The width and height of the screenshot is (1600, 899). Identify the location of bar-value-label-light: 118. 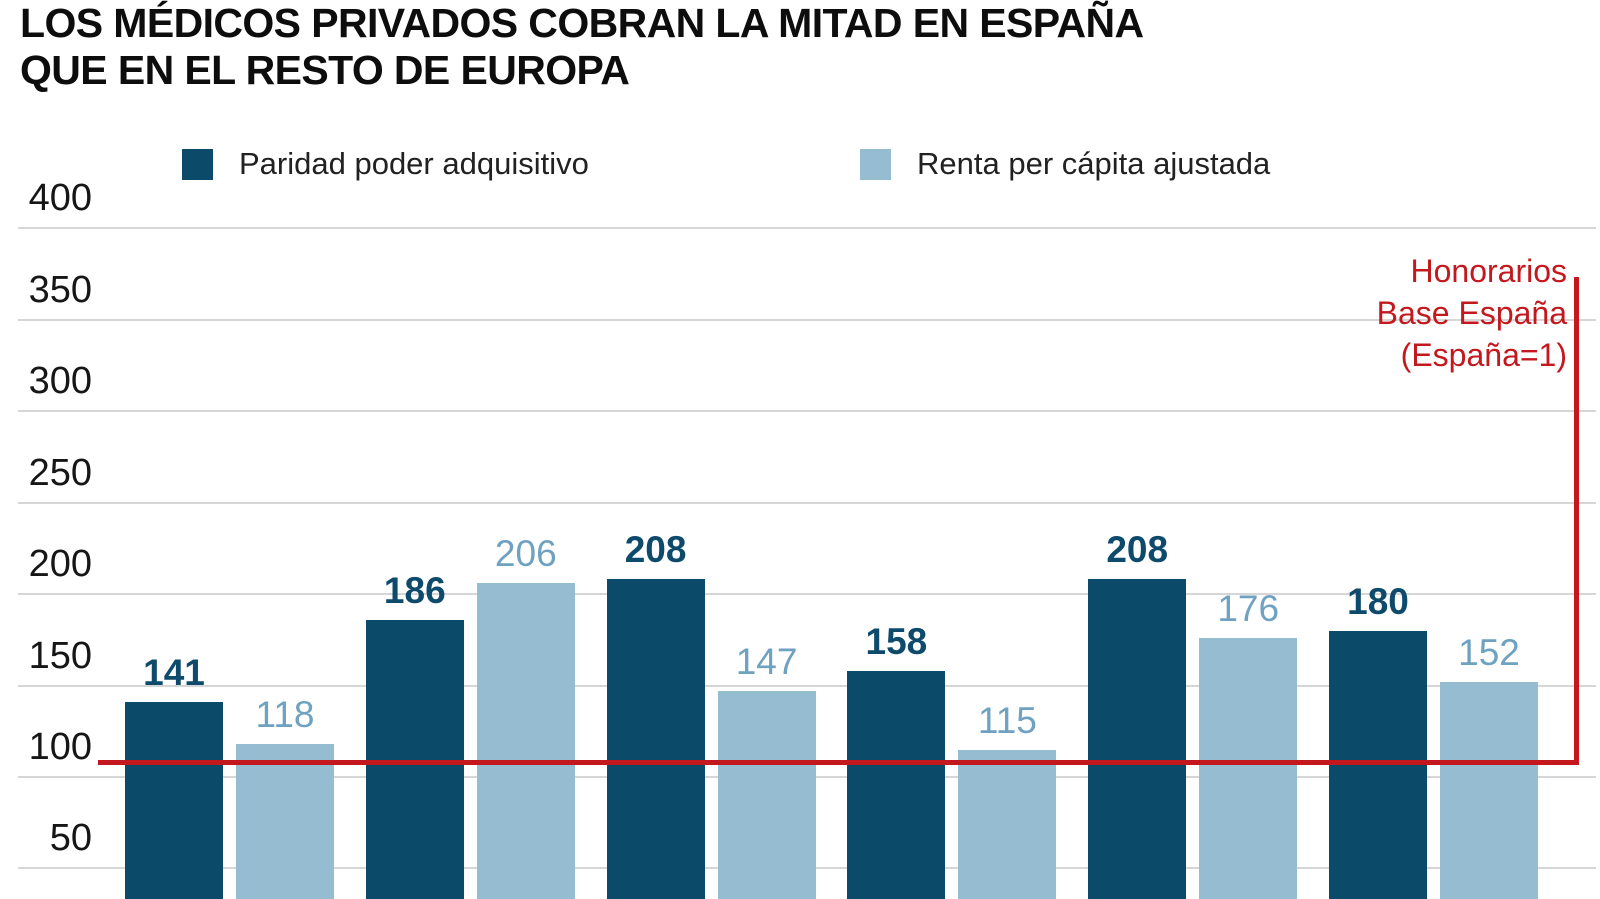
(285, 715).